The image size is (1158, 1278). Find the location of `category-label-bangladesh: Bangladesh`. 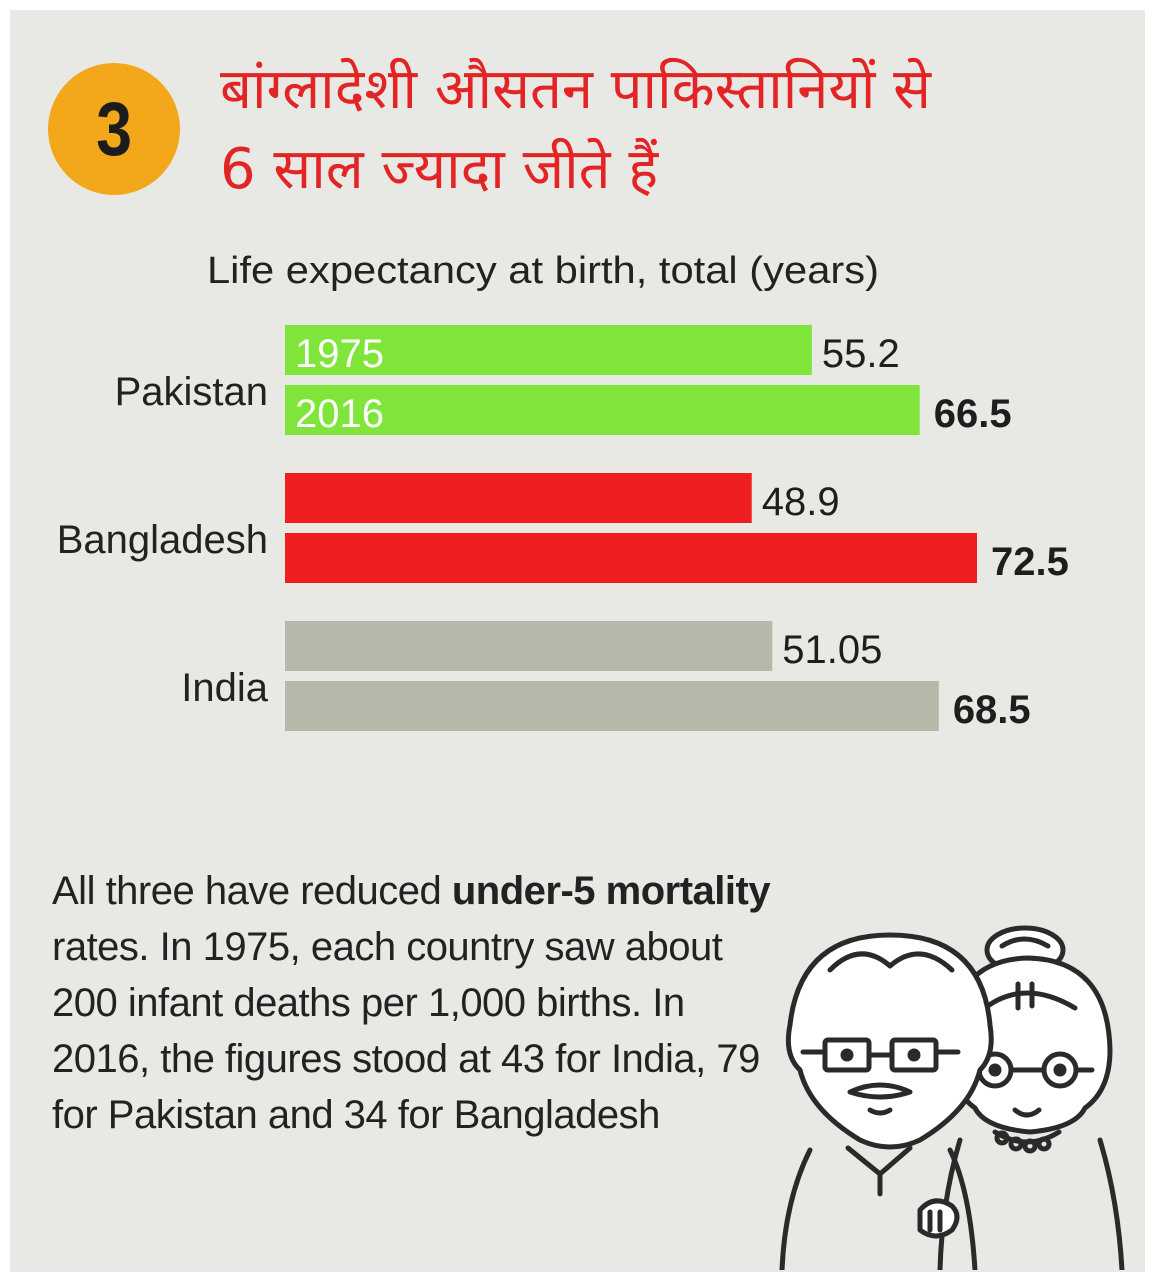

category-label-bangladesh: Bangladesh is located at coordinates (162, 540).